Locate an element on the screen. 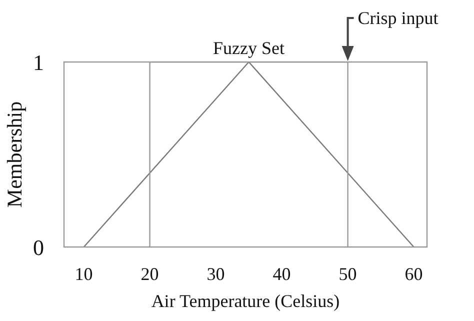 This screenshot has width=474, height=321. x-tick-label: 20 is located at coordinates (149, 274).